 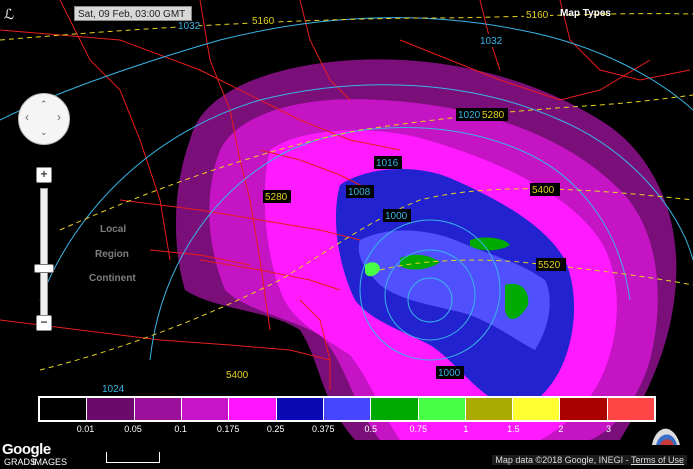 I want to click on weather-site-logo-icon, so click(x=666, y=436).